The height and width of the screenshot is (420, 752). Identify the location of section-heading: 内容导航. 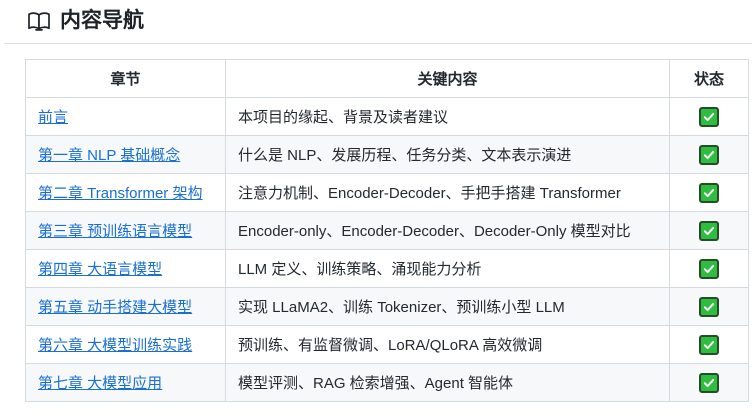
(389, 21).